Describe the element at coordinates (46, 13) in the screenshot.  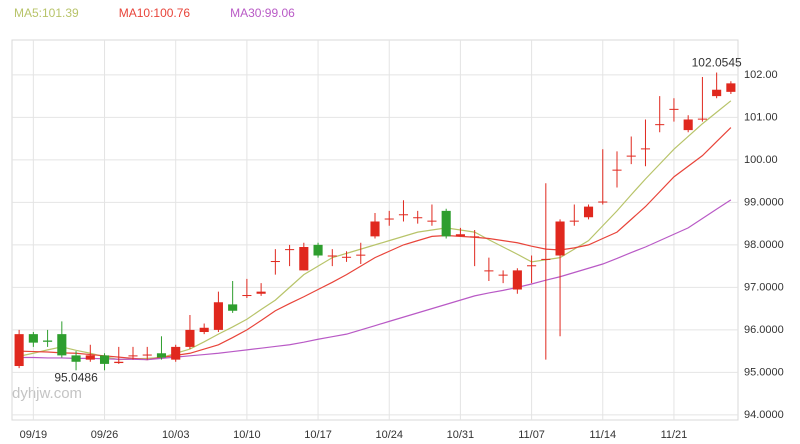
I see `legend-entry: MA5:101.39` at that location.